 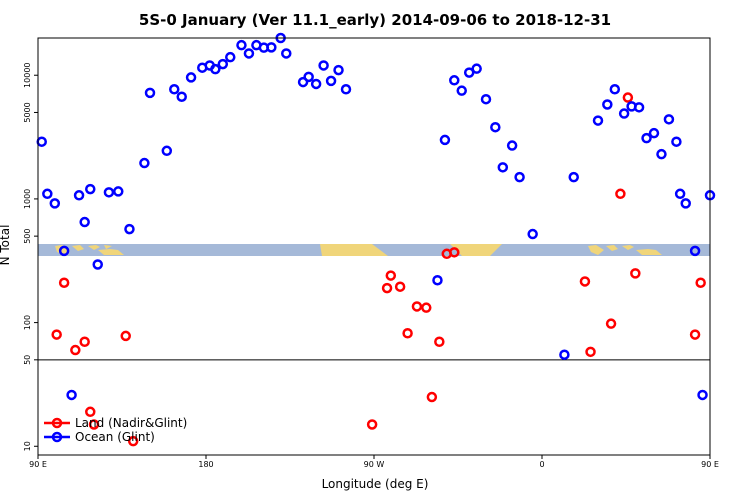 What do you see at coordinates (541, 464) in the screenshot?
I see `x-tick-label-3: 0` at bounding box center [541, 464].